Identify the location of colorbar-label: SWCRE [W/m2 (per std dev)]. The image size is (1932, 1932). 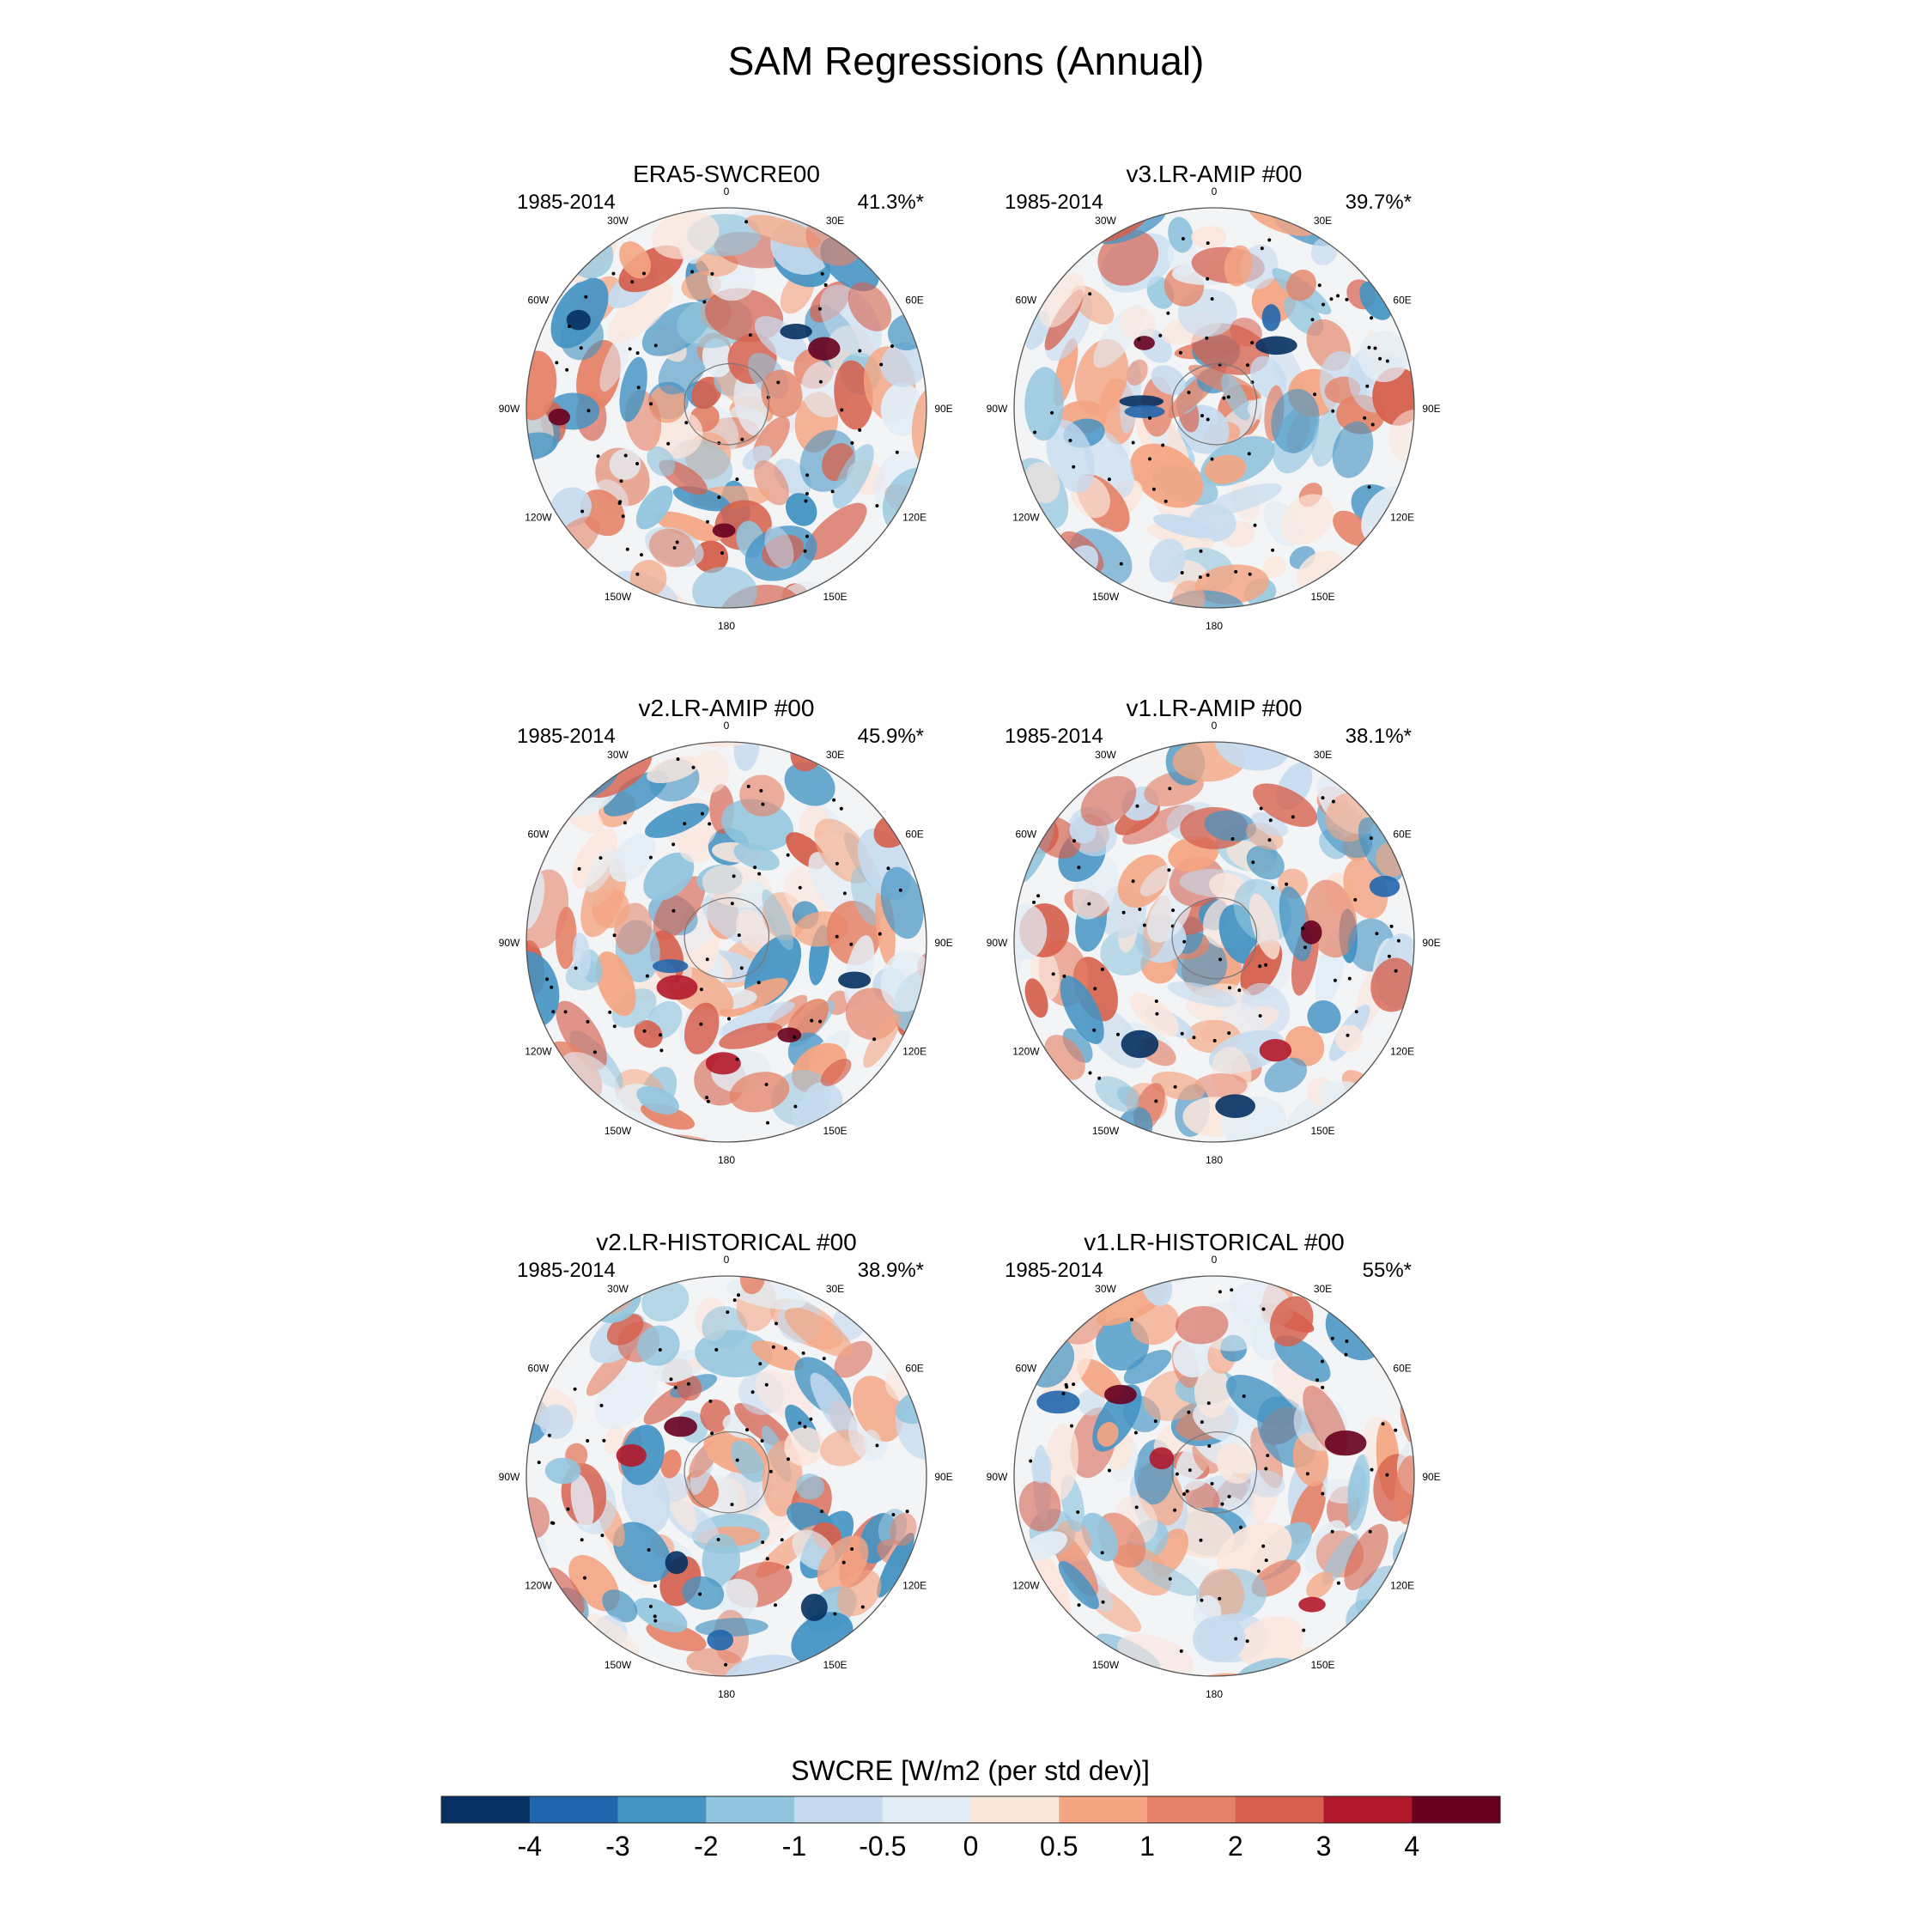
(970, 1770).